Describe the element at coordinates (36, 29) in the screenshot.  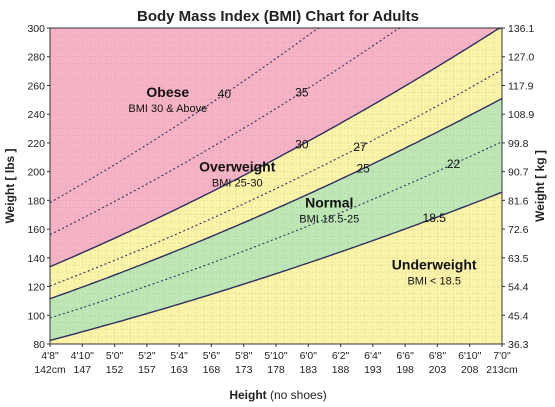
I see `y-tick-label-lbs: 300` at that location.